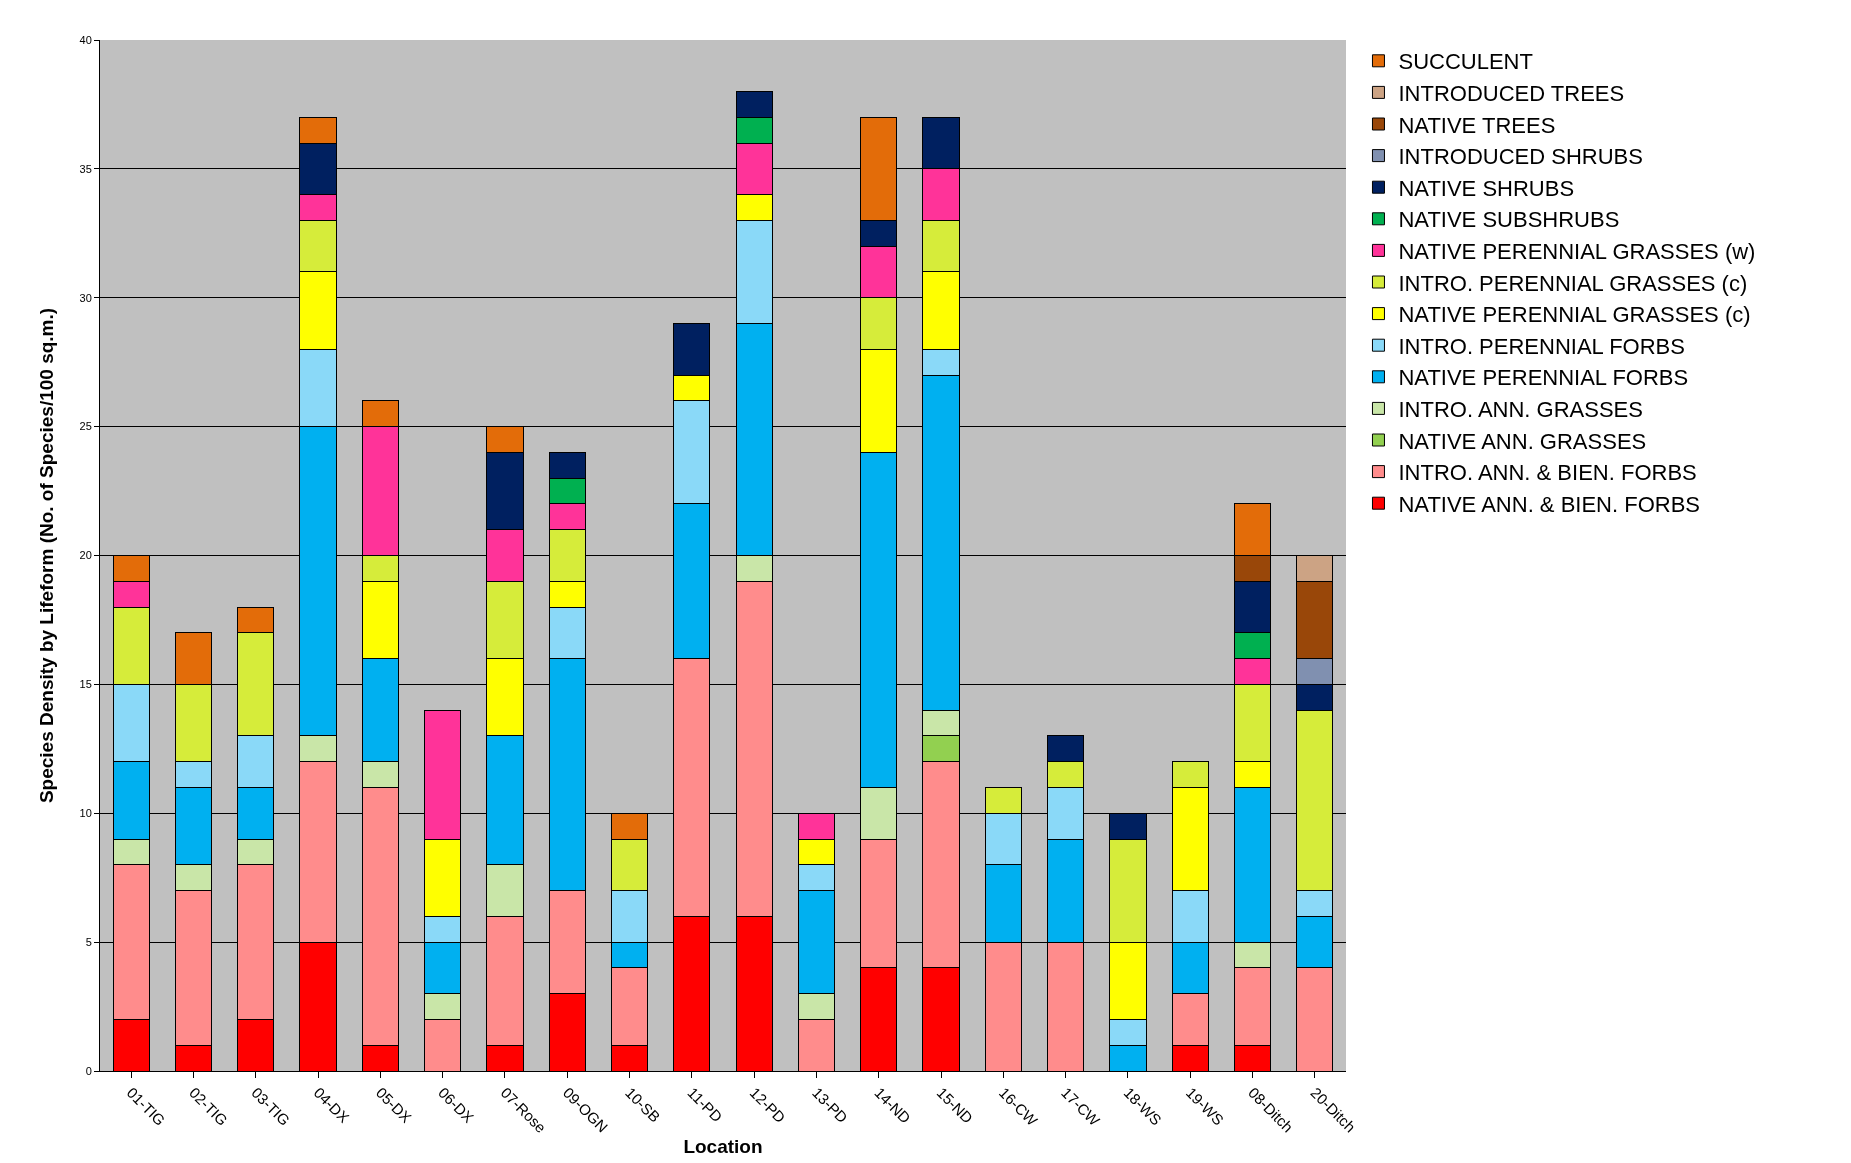  Describe the element at coordinates (1486, 188) in the screenshot. I see `legend-label: NATIVE SHRUBS` at that location.